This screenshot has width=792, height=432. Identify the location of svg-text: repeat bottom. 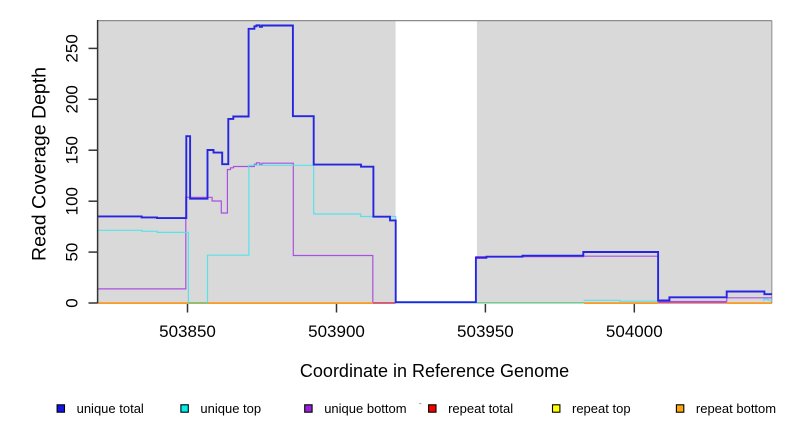
(736, 408).